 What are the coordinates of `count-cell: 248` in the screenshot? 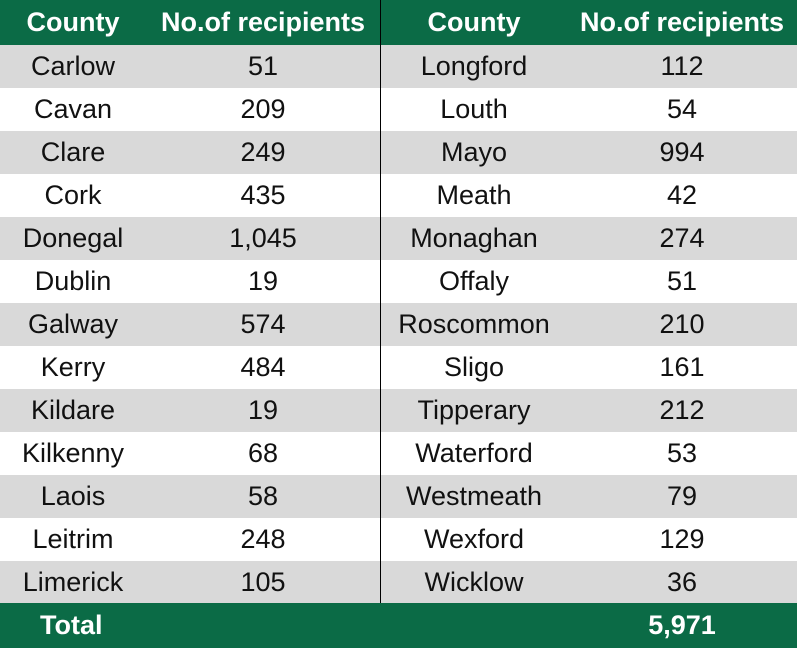 It's located at (263, 539).